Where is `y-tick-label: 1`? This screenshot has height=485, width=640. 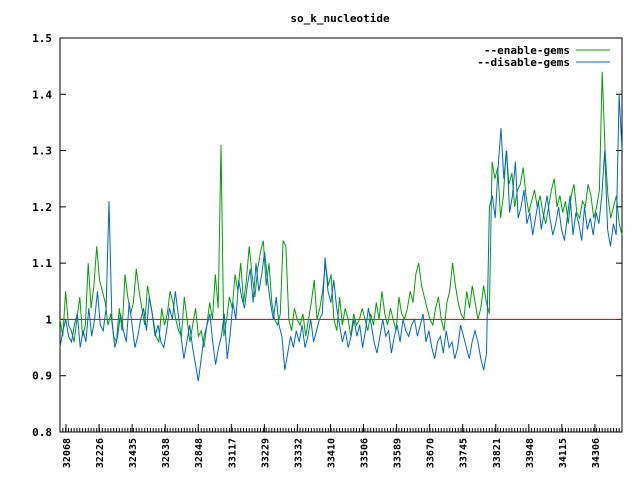
y-tick-label: 1 is located at coordinates (48, 319).